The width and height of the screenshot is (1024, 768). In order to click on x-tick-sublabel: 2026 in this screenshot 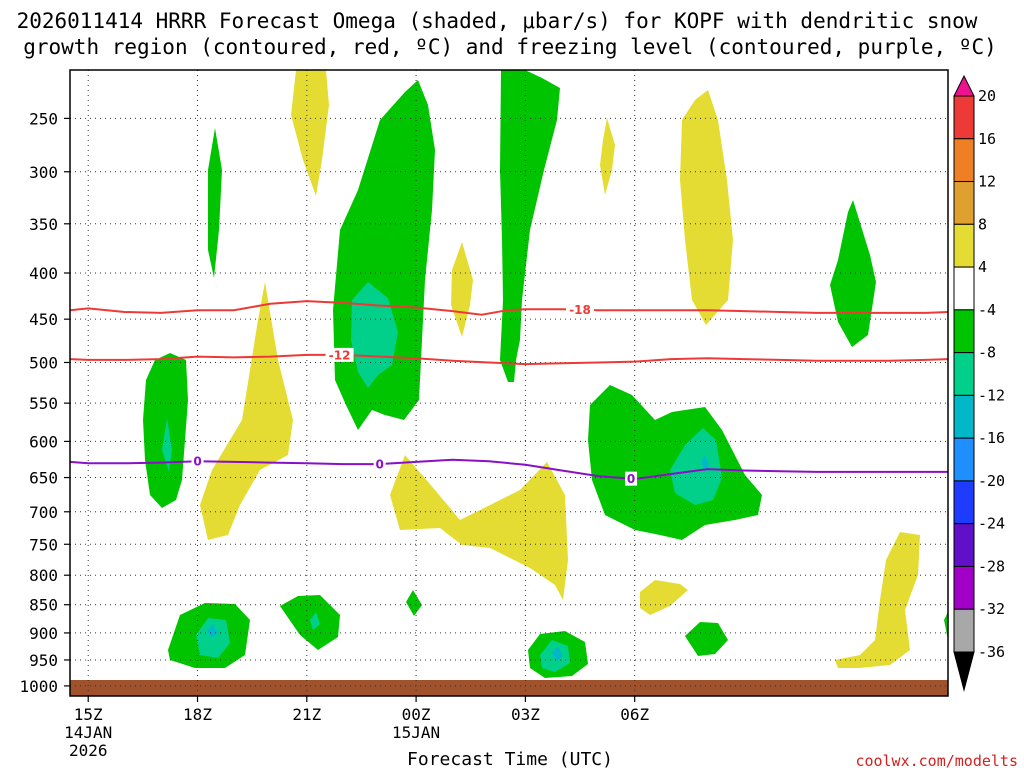, I will do `click(88, 750)`.